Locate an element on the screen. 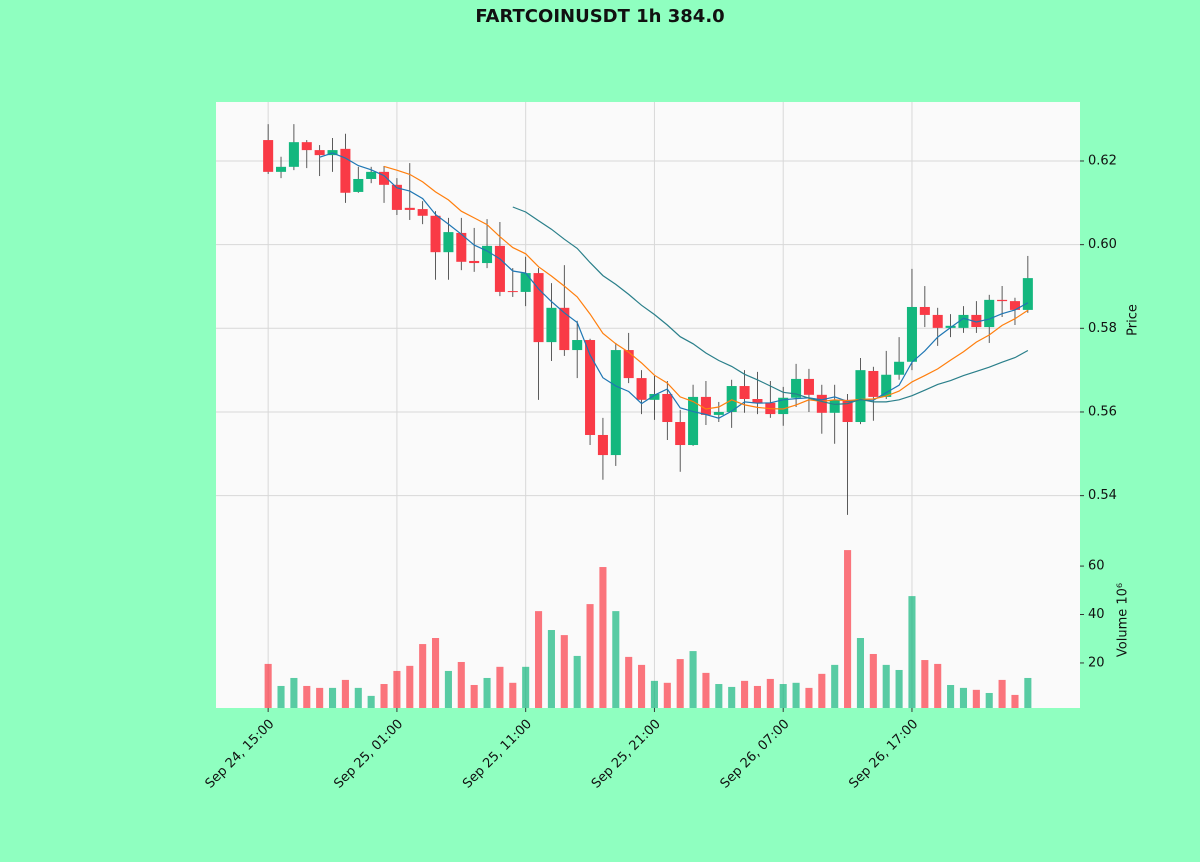 This screenshot has width=1200, height=862. y2-axis-label: Volume 10⁶ is located at coordinates (1123, 620).